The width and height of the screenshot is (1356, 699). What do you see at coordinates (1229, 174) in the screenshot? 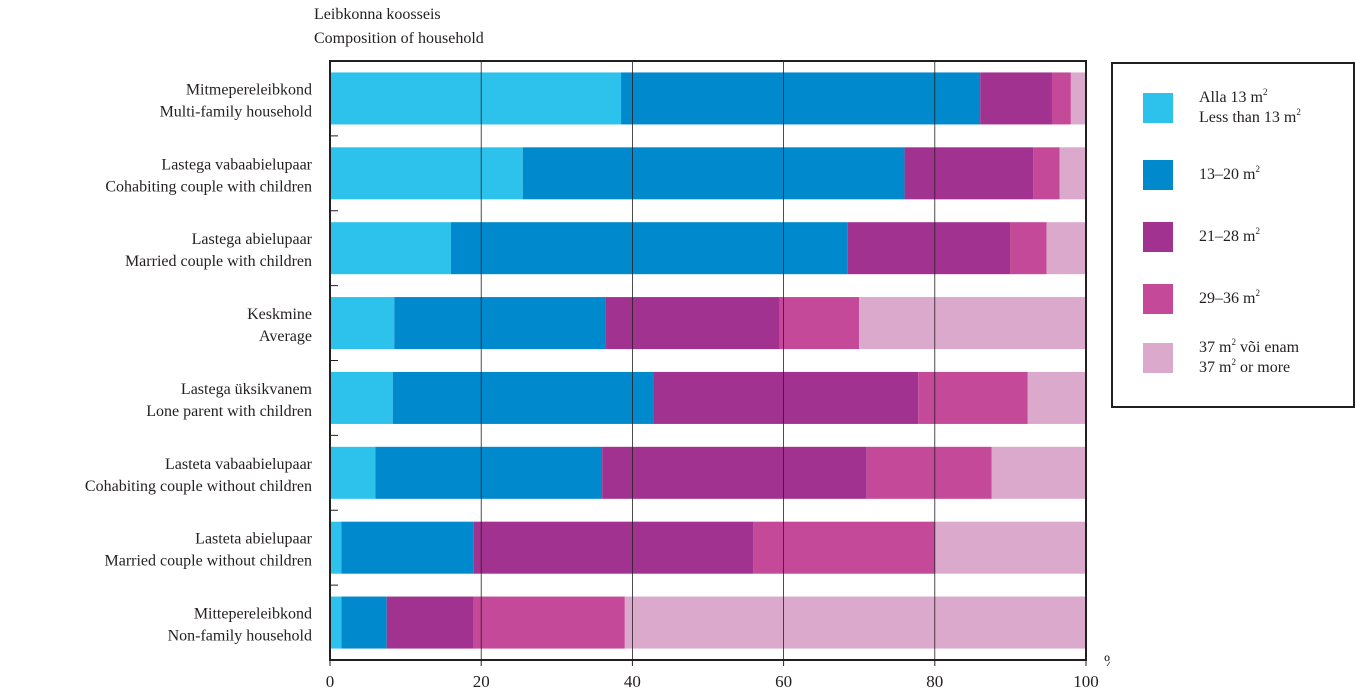
I see `legend-label-1: 13–20 m2` at bounding box center [1229, 174].